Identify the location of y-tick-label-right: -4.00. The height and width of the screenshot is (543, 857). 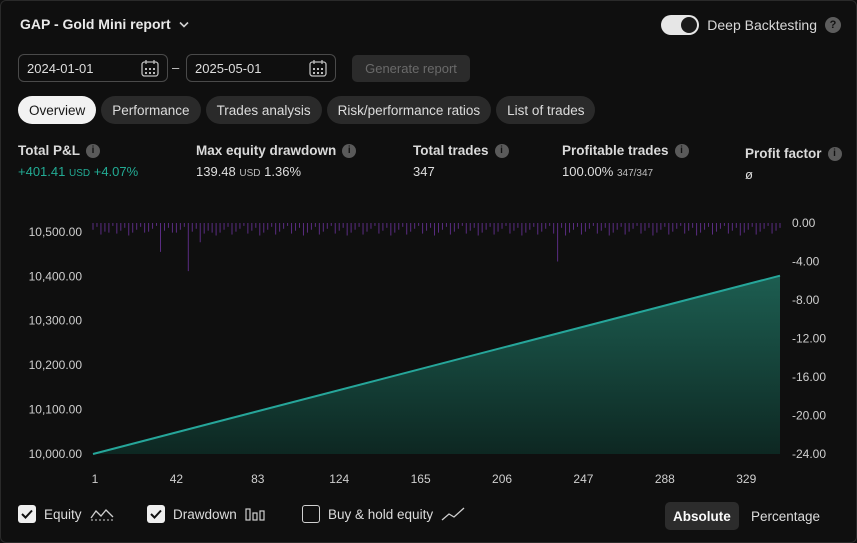
(806, 262).